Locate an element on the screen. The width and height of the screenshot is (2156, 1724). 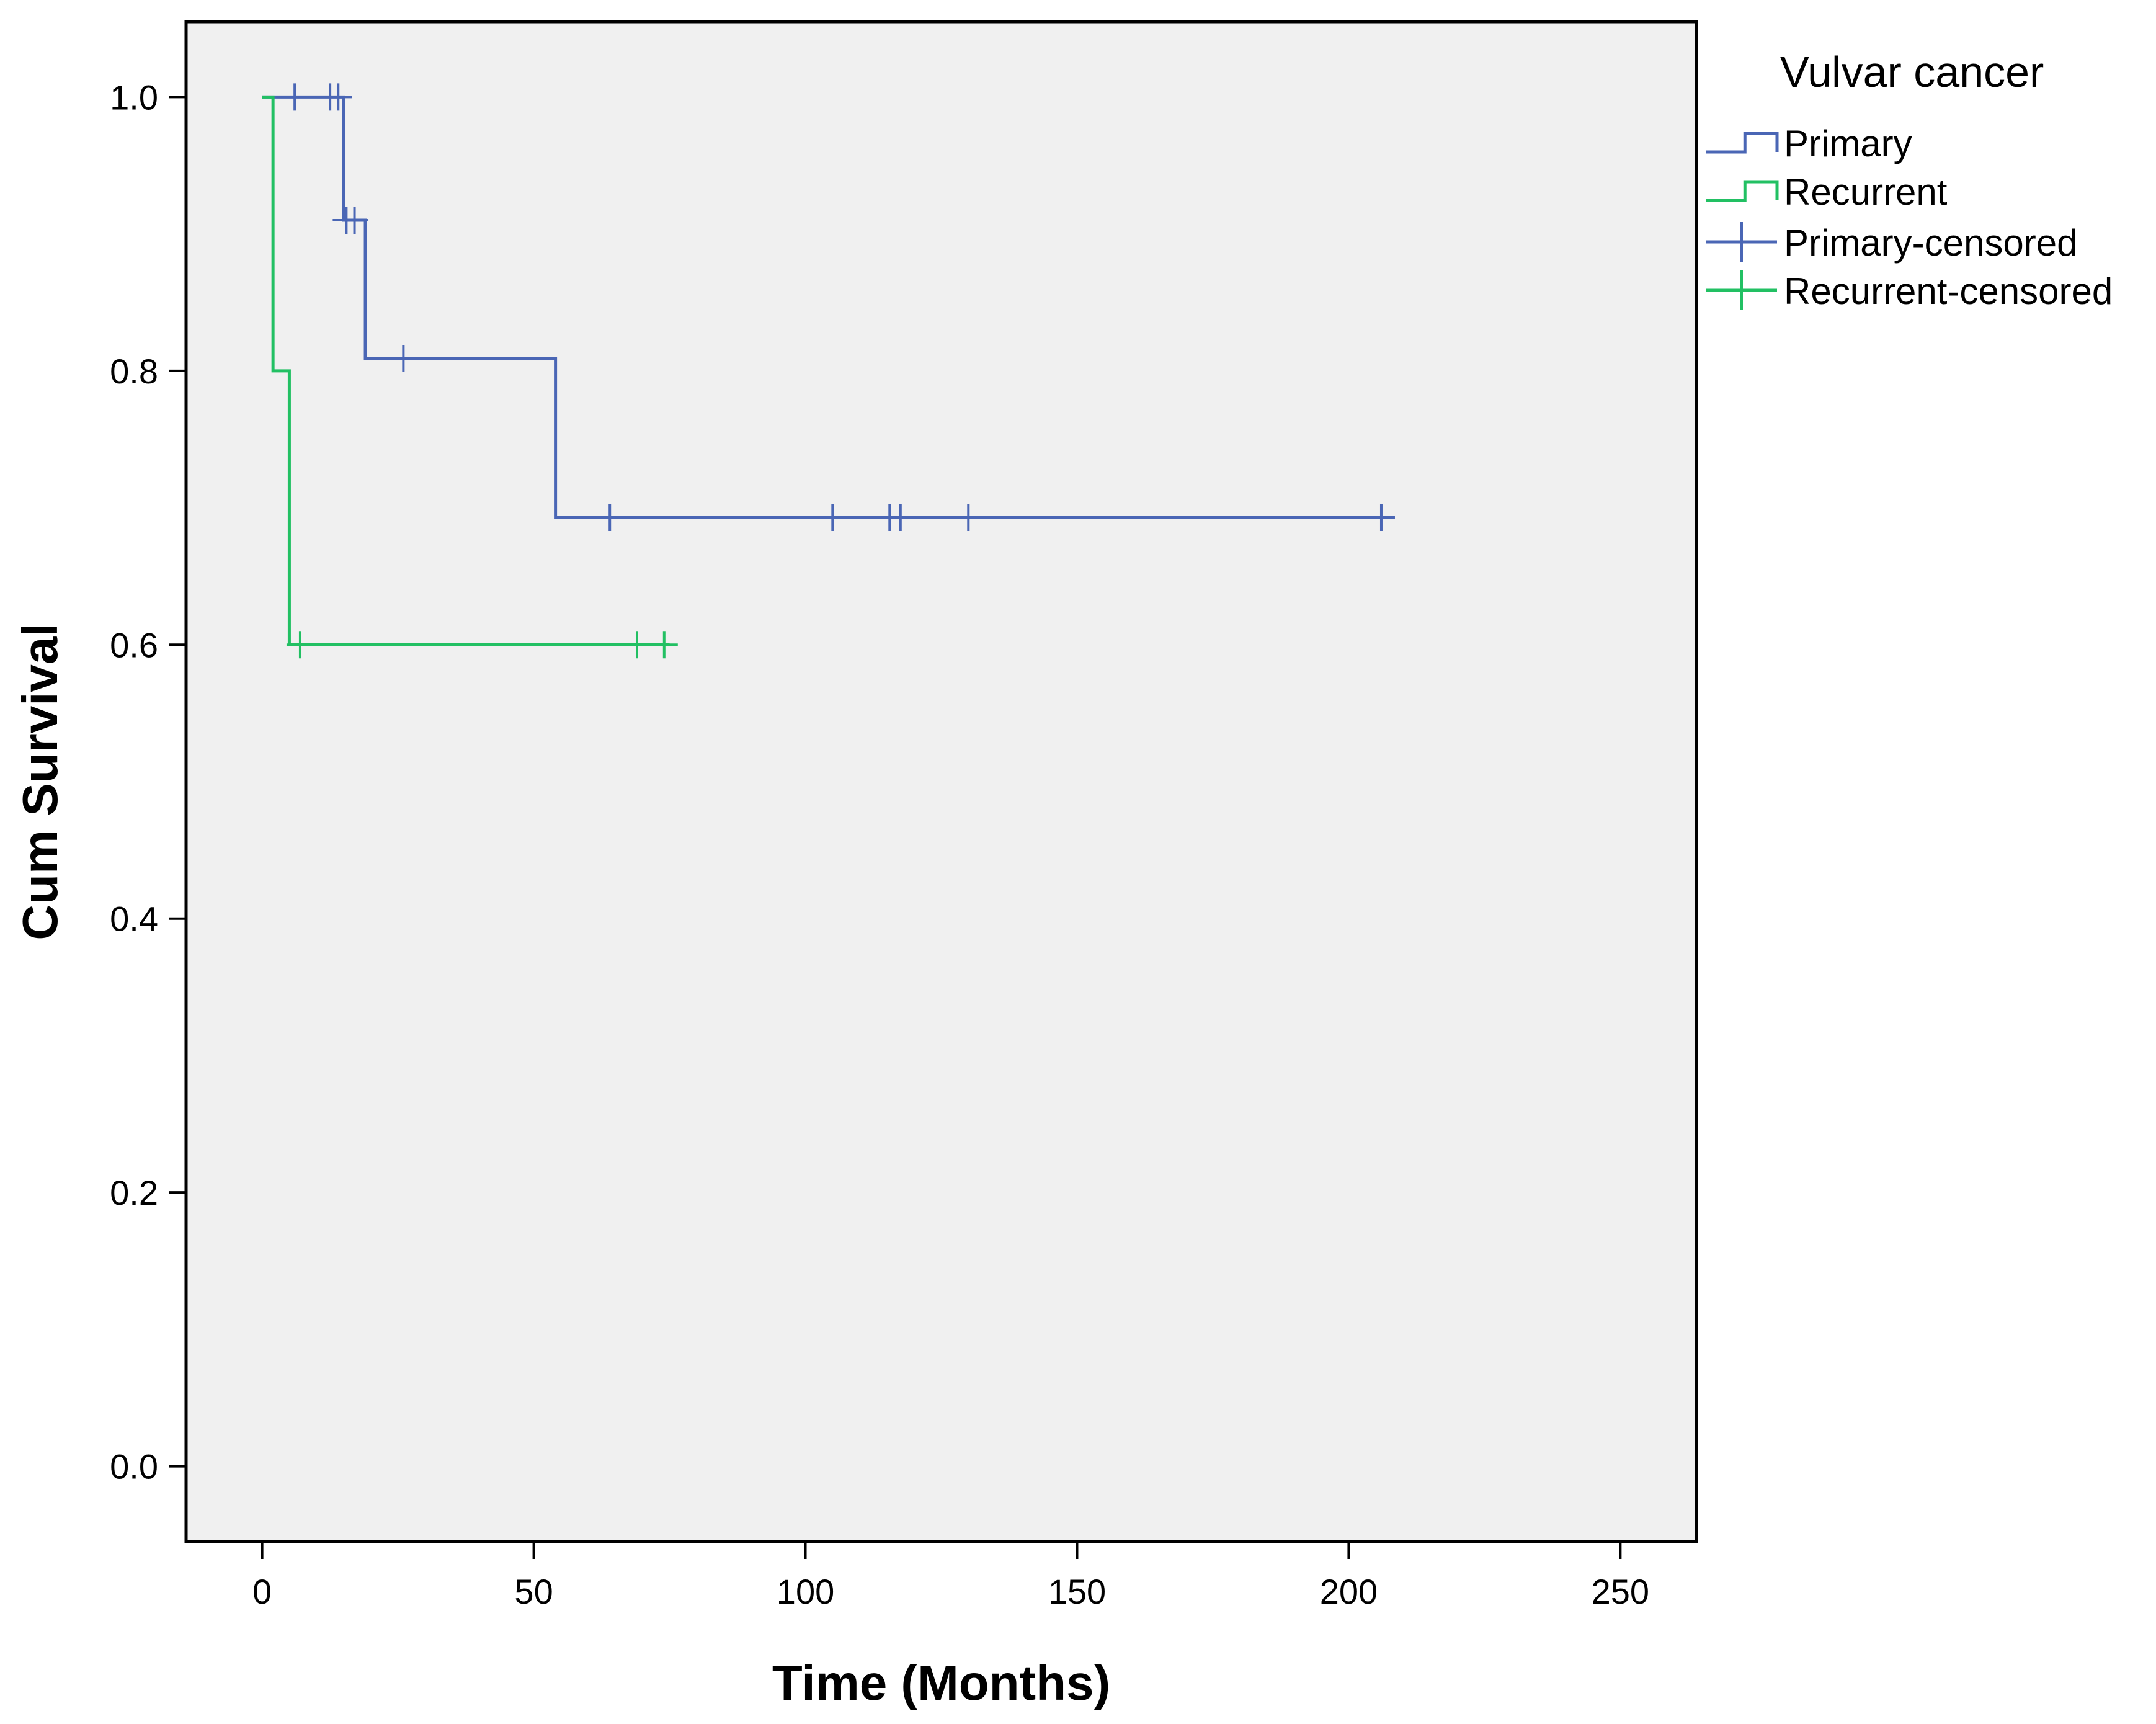
legend-label: Recurrent is located at coordinates (1866, 192).